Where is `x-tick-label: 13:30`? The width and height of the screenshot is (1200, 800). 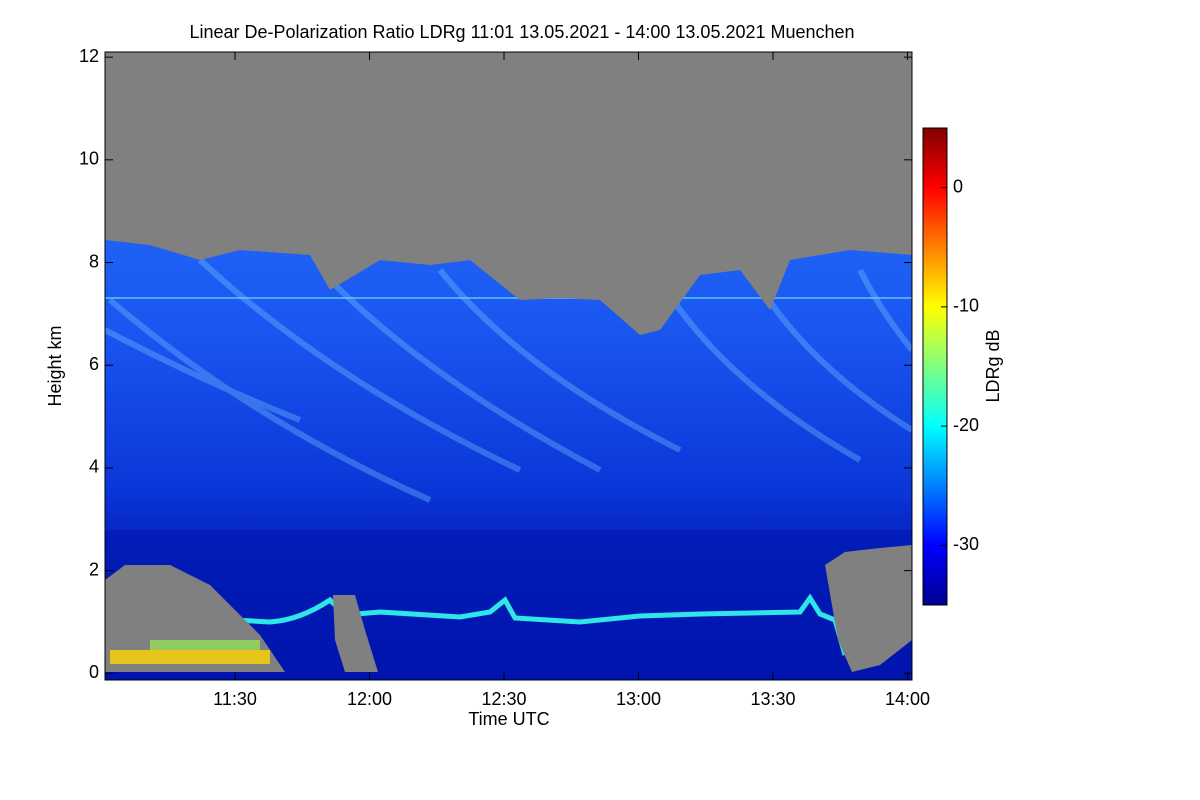 x-tick-label: 13:30 is located at coordinates (772, 699).